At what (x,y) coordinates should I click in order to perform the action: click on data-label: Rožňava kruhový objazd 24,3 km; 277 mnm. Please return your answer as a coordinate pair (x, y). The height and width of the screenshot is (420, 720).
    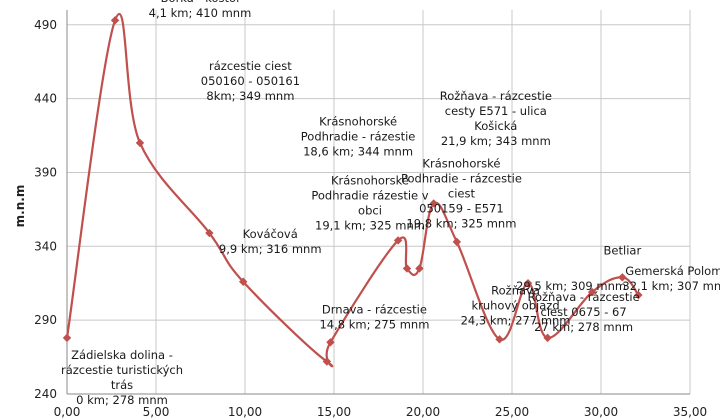
    Looking at the image, I should click on (516, 305).